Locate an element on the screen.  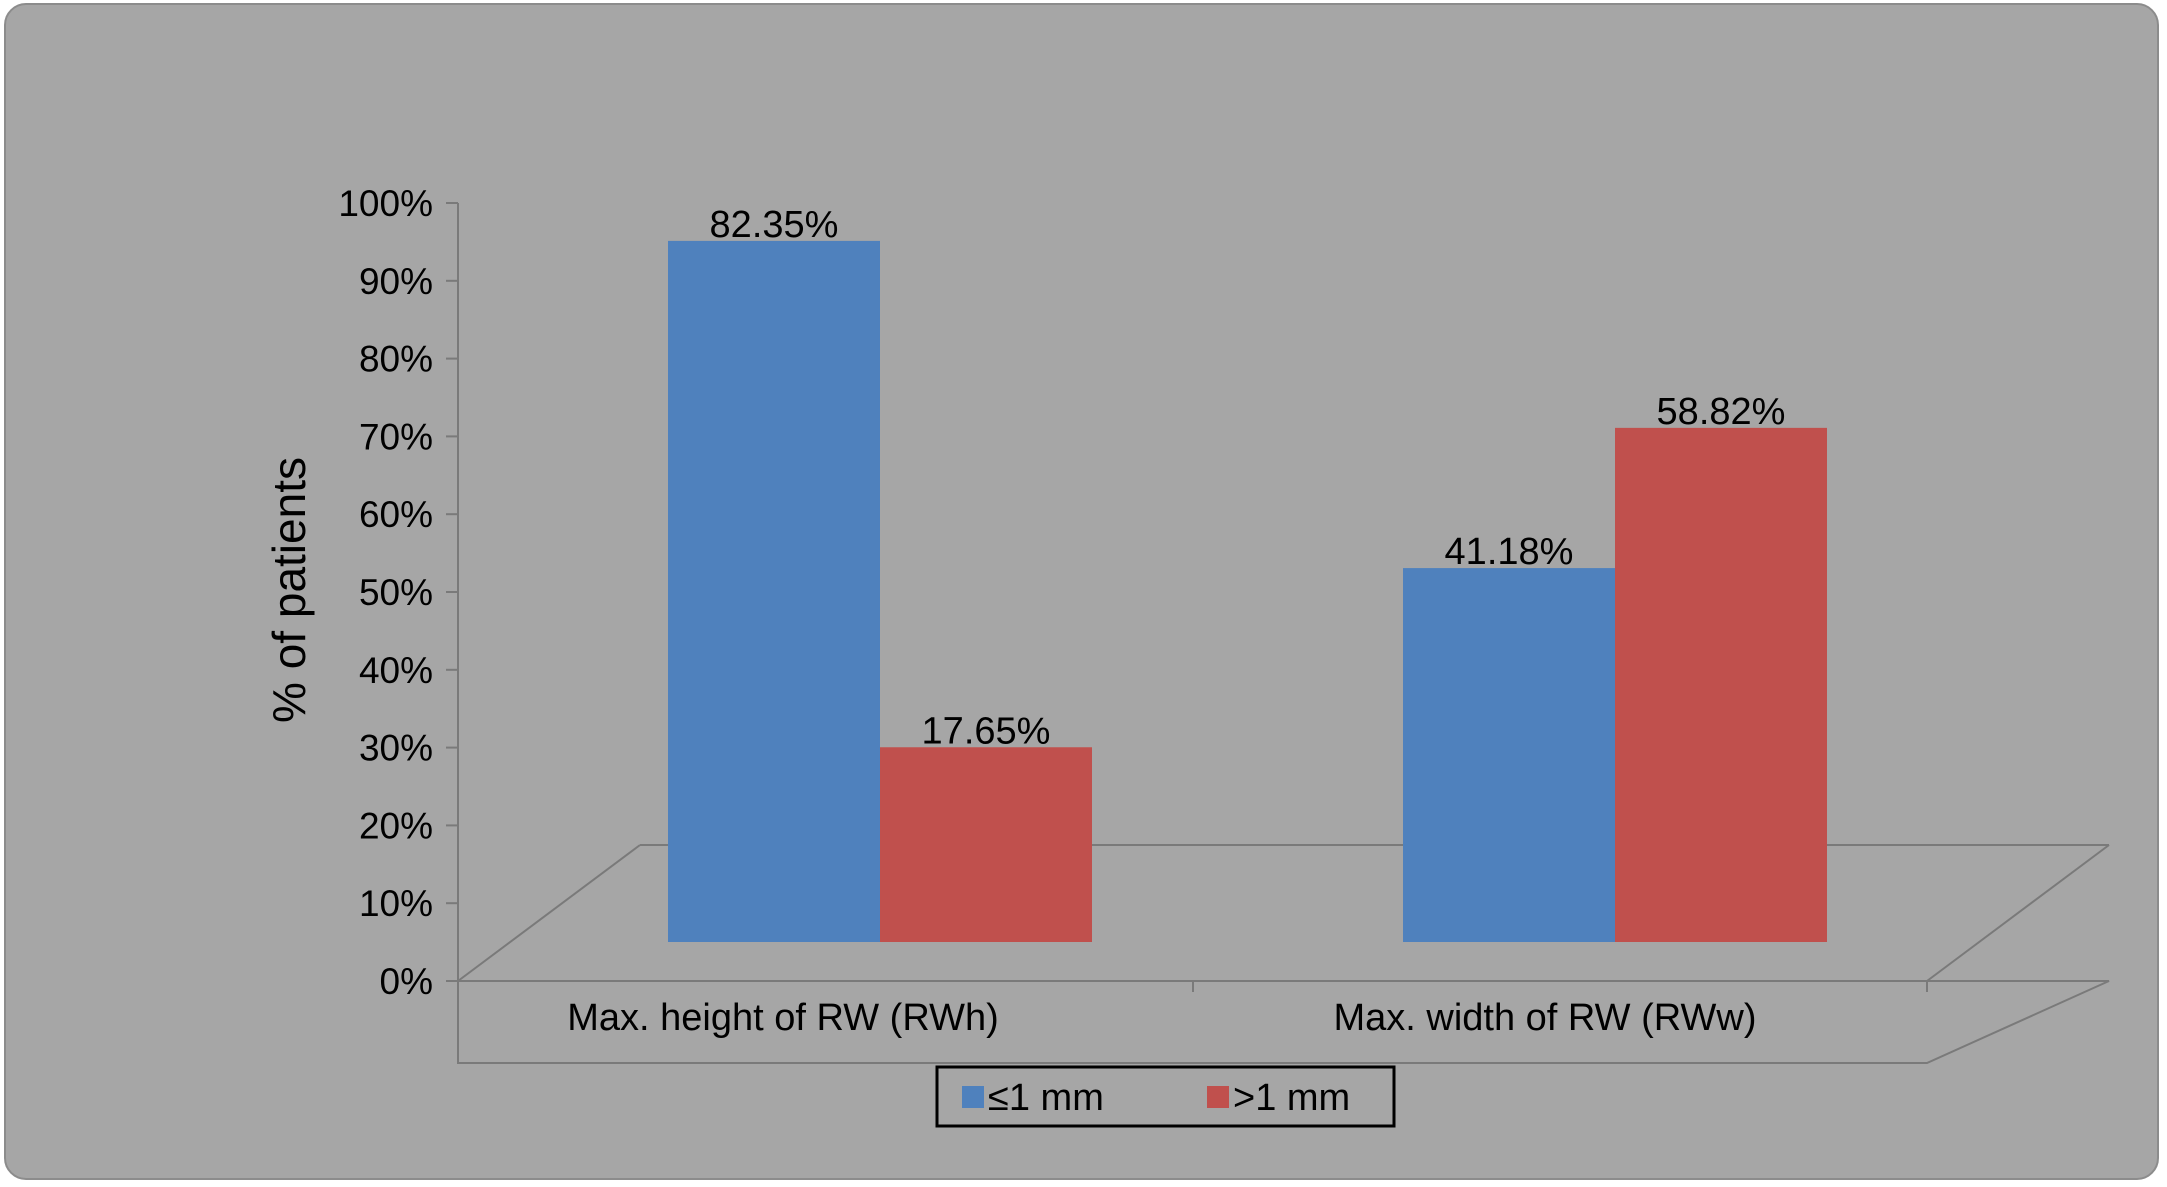
y-tick-label: 50% is located at coordinates (396, 592).